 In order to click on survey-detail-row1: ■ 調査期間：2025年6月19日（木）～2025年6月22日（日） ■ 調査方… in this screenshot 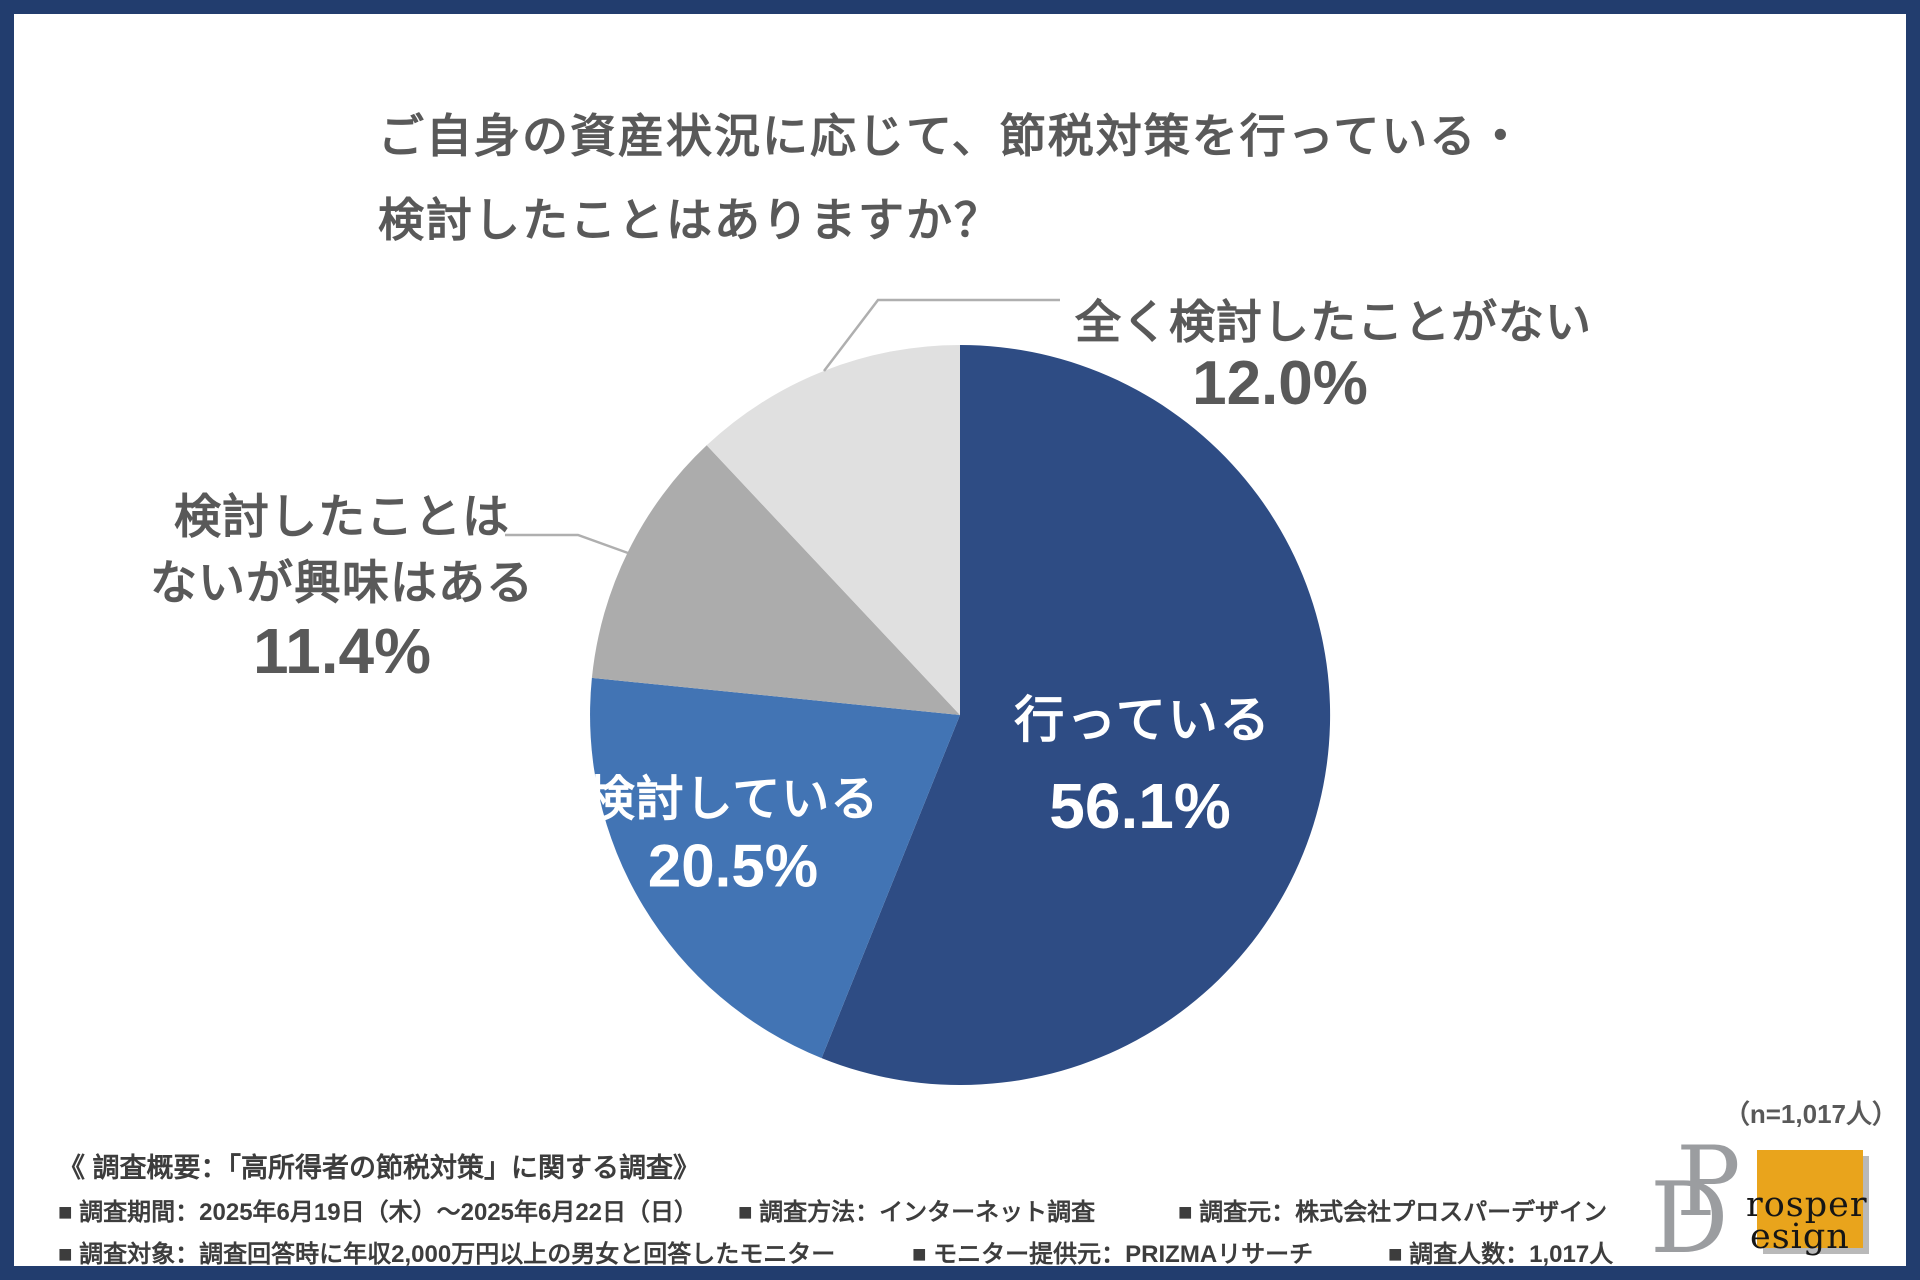, I will do `click(960, 1209)`.